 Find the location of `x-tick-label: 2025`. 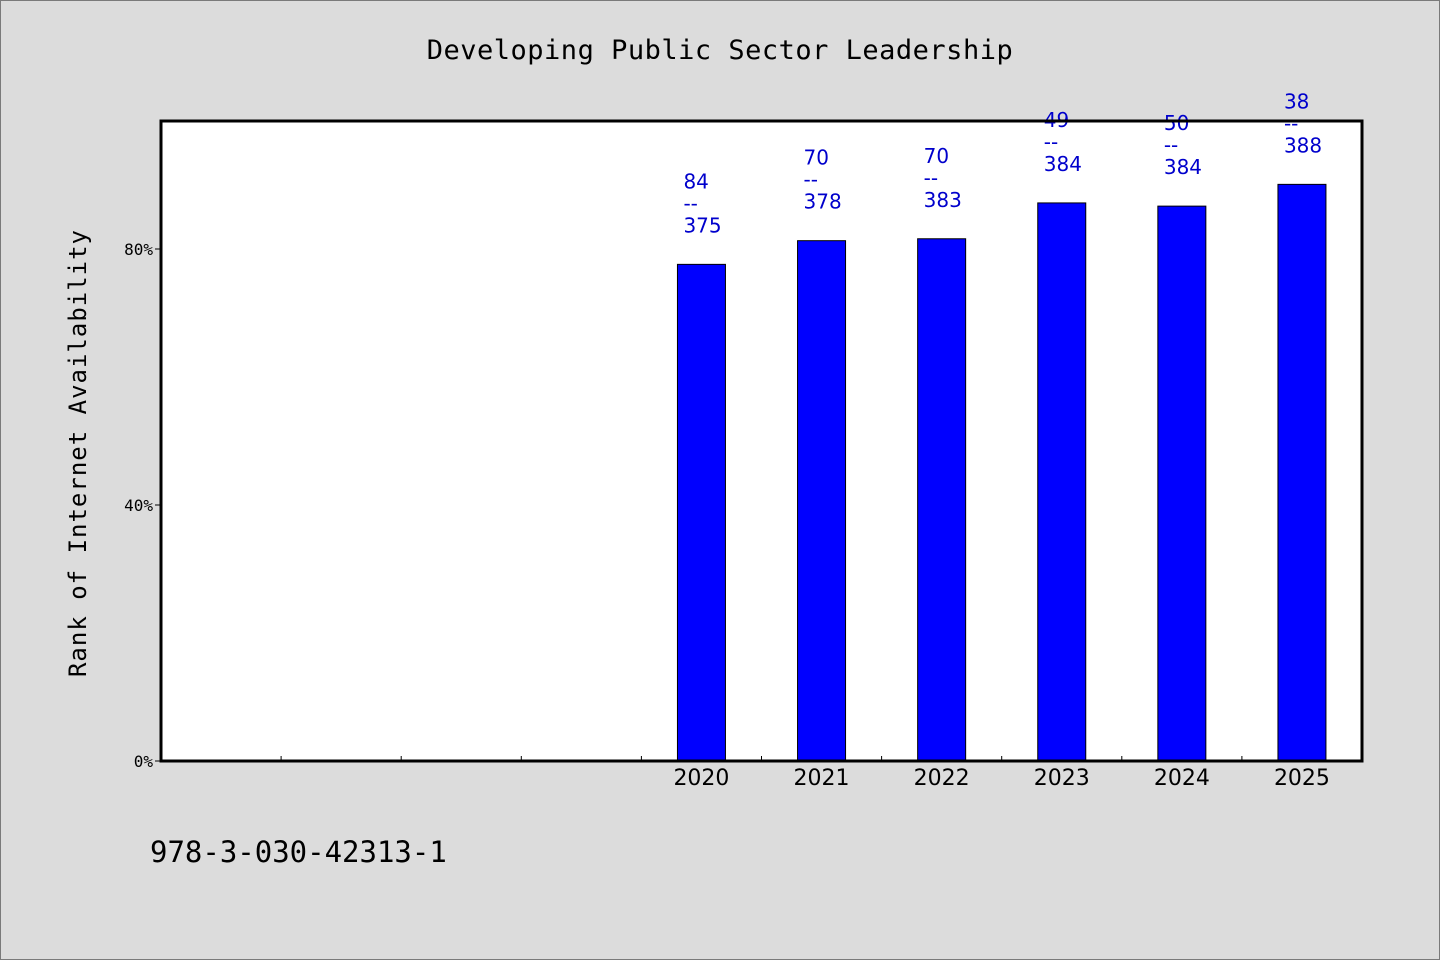

x-tick-label: 2025 is located at coordinates (1302, 778).